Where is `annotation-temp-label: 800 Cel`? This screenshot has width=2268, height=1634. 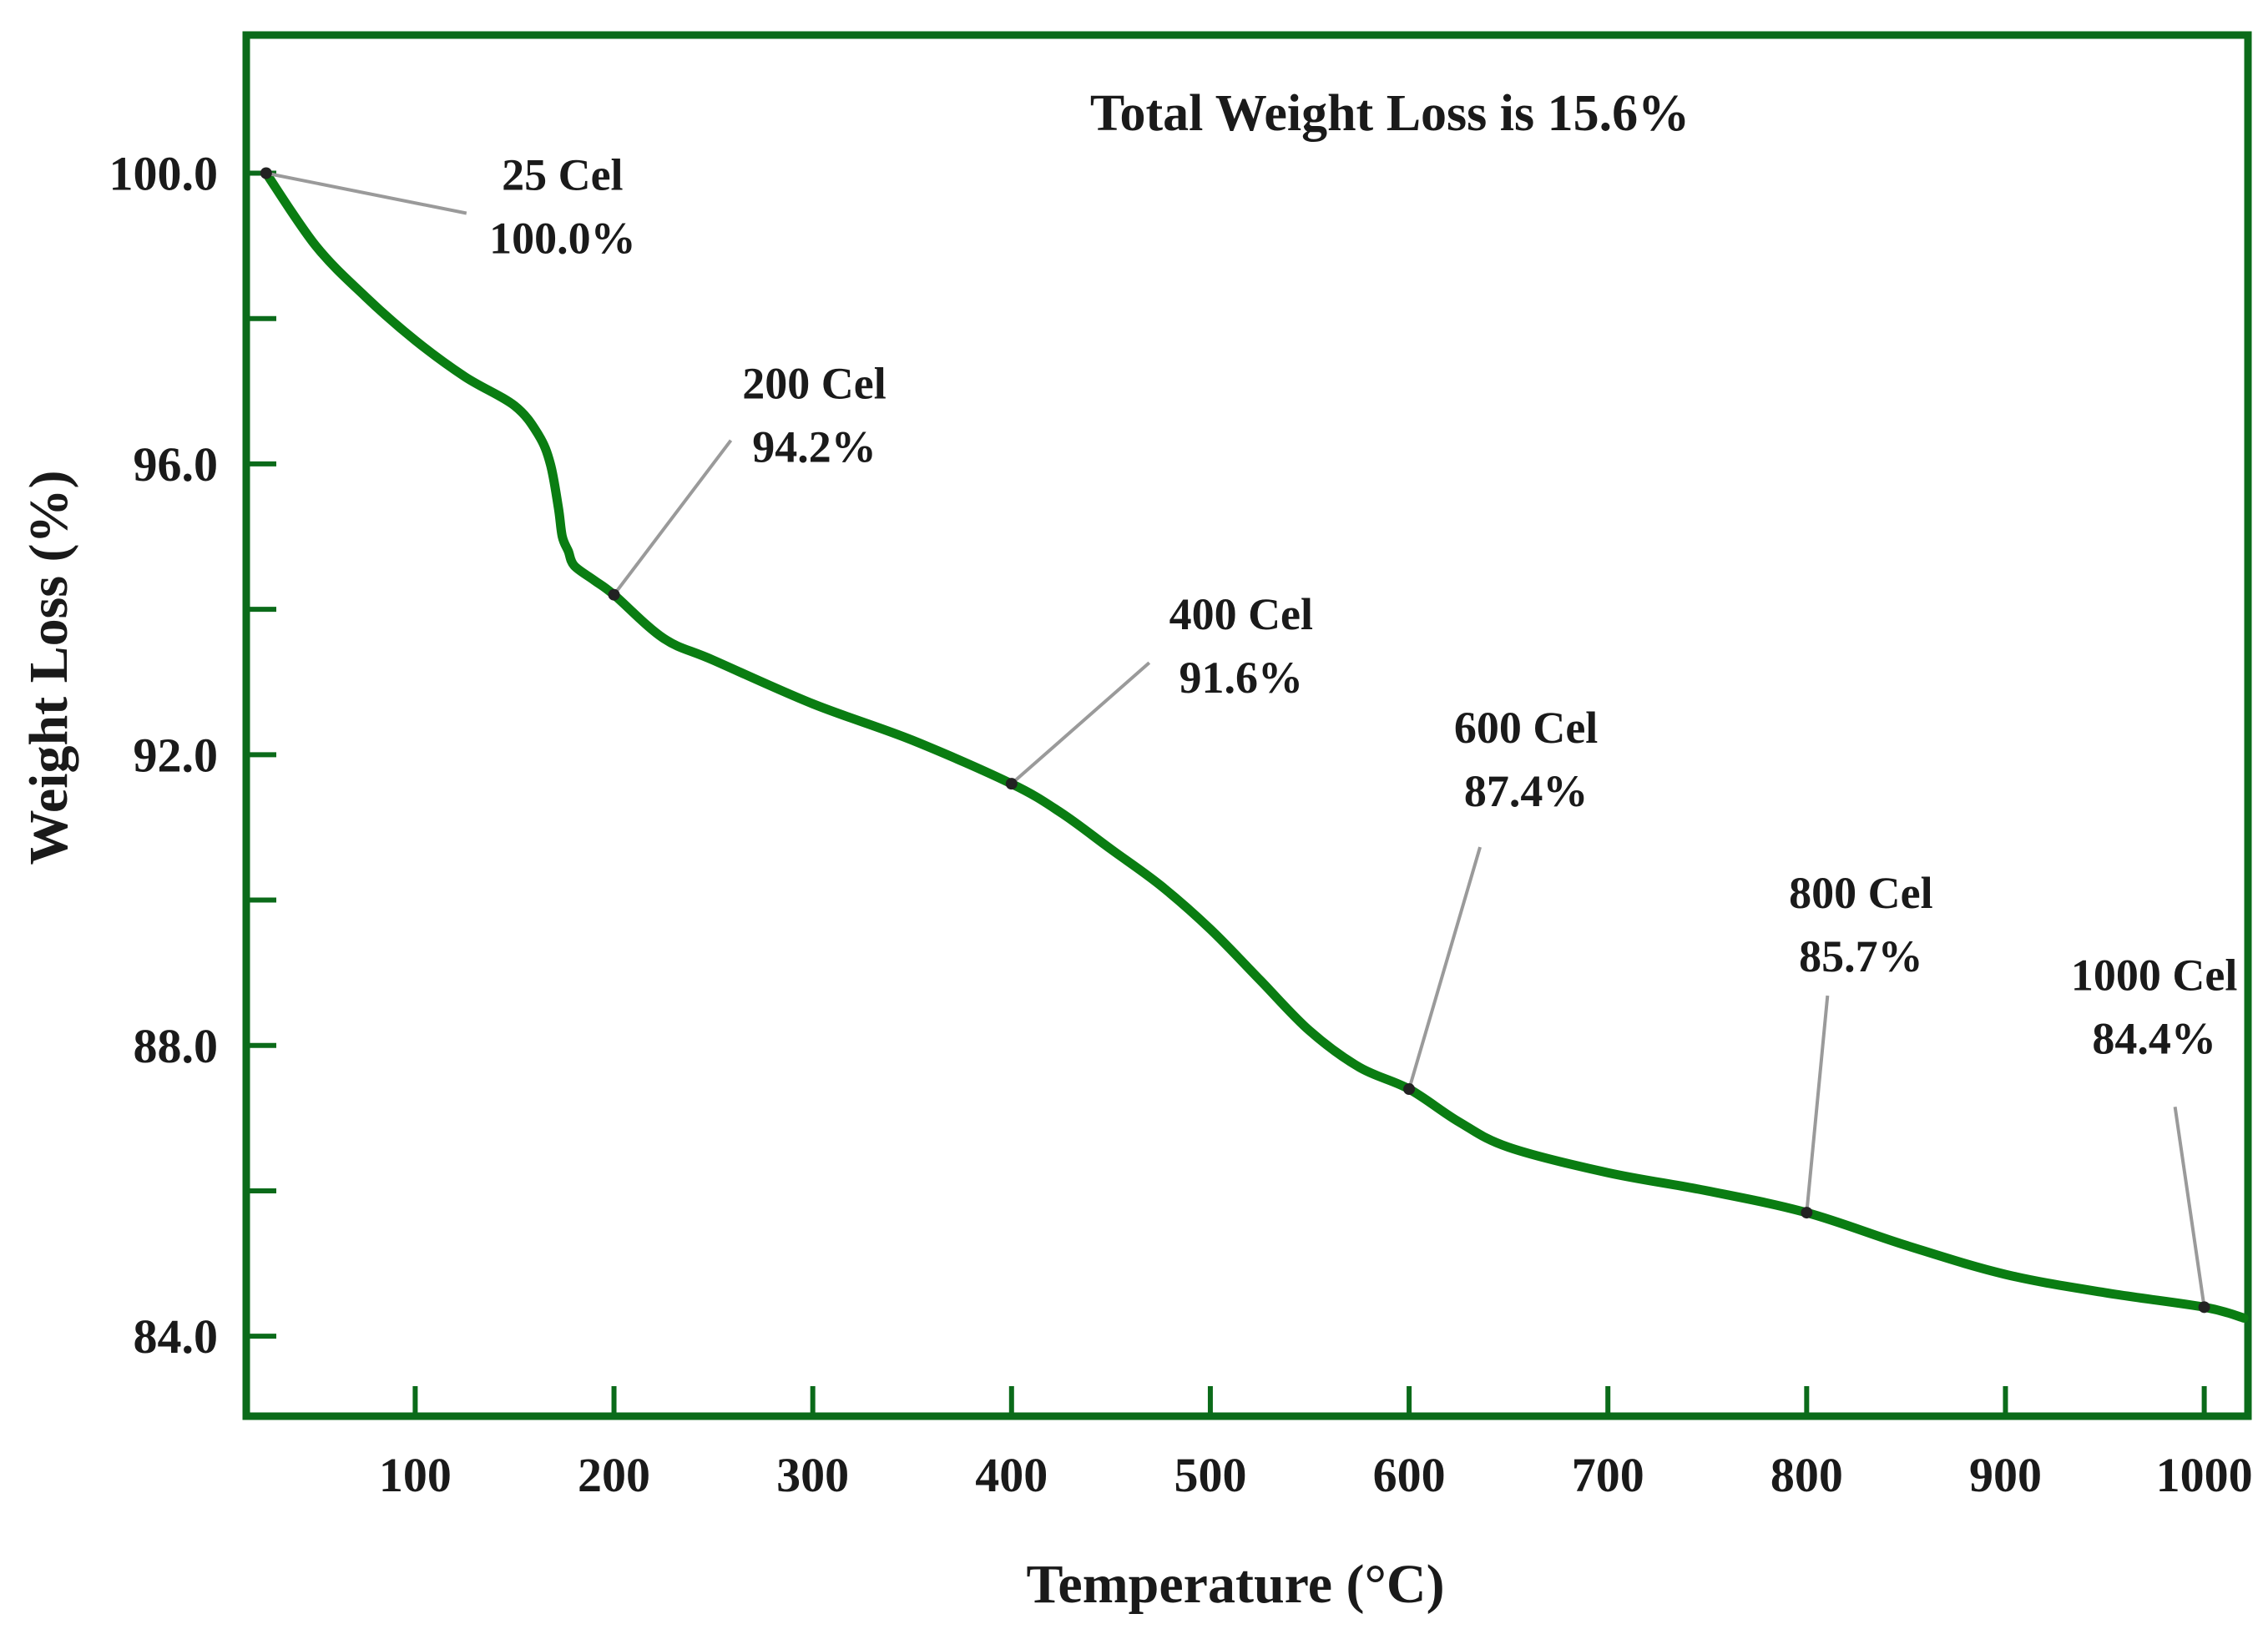
annotation-temp-label: 800 Cel is located at coordinates (1860, 893).